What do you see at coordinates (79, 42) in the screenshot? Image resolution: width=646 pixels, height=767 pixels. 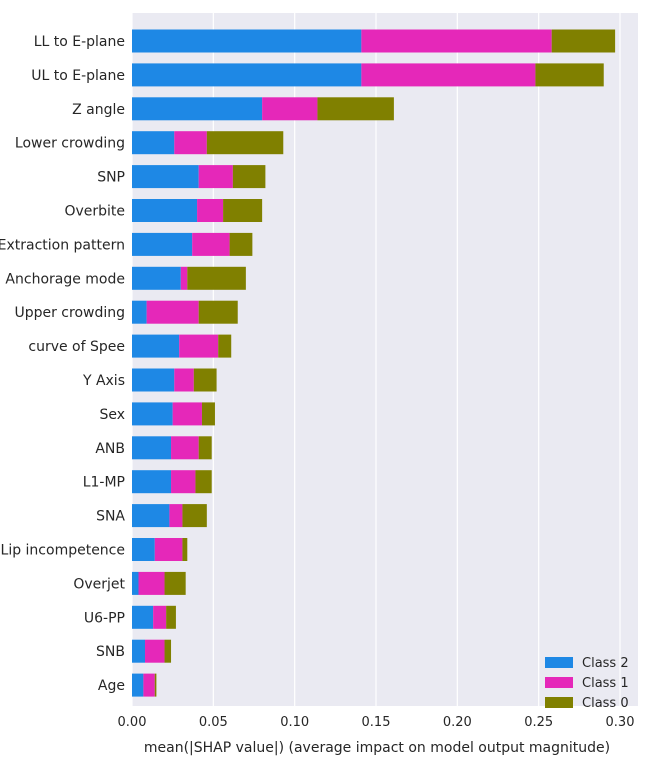 I see `y-tick-label: LL to E-plane` at bounding box center [79, 42].